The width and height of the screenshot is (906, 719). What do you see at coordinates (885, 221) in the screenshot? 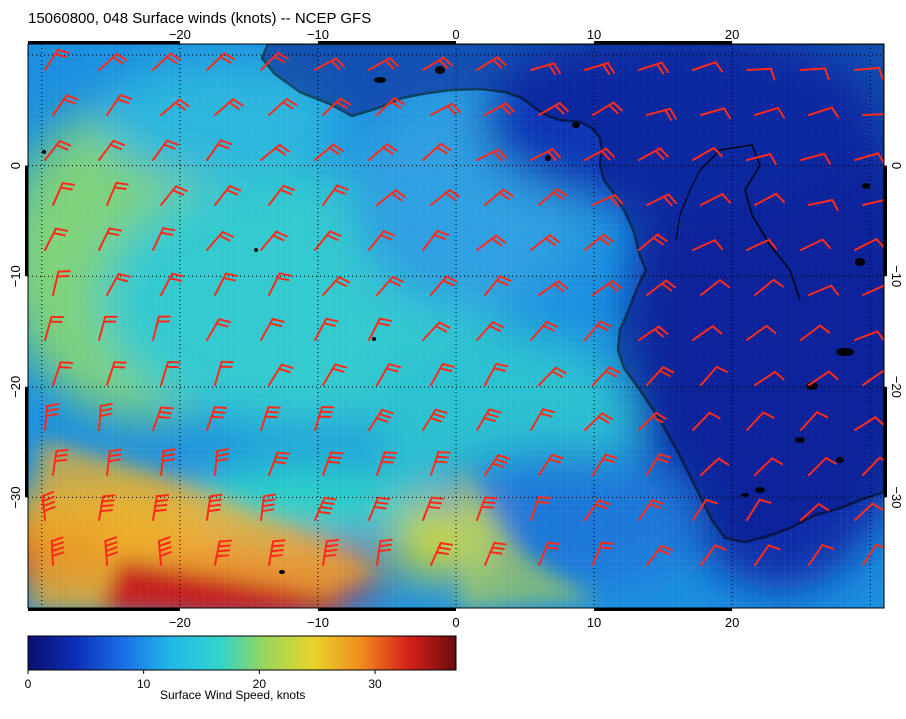
I see `frame-bar-right` at bounding box center [885, 221].